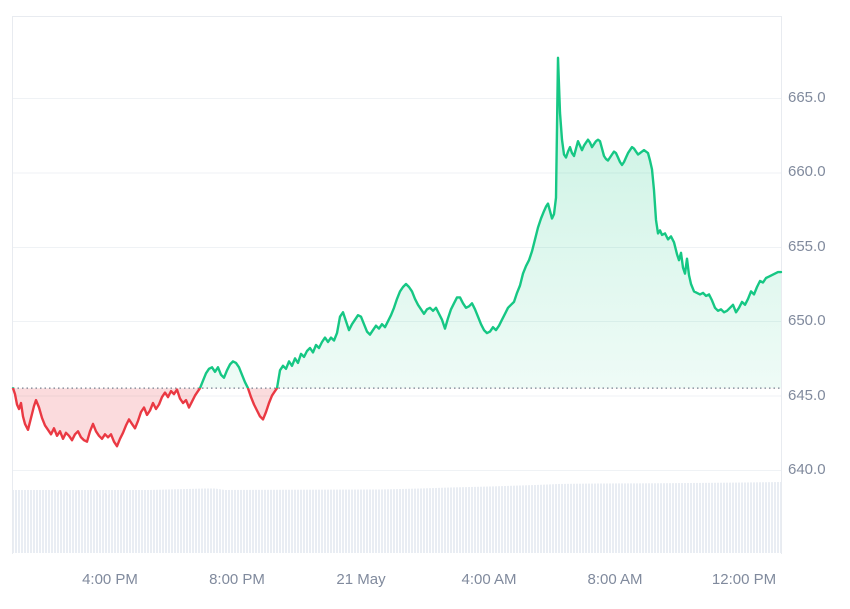 The width and height of the screenshot is (850, 609). I want to click on y-axis-label: 660.0, so click(807, 172).